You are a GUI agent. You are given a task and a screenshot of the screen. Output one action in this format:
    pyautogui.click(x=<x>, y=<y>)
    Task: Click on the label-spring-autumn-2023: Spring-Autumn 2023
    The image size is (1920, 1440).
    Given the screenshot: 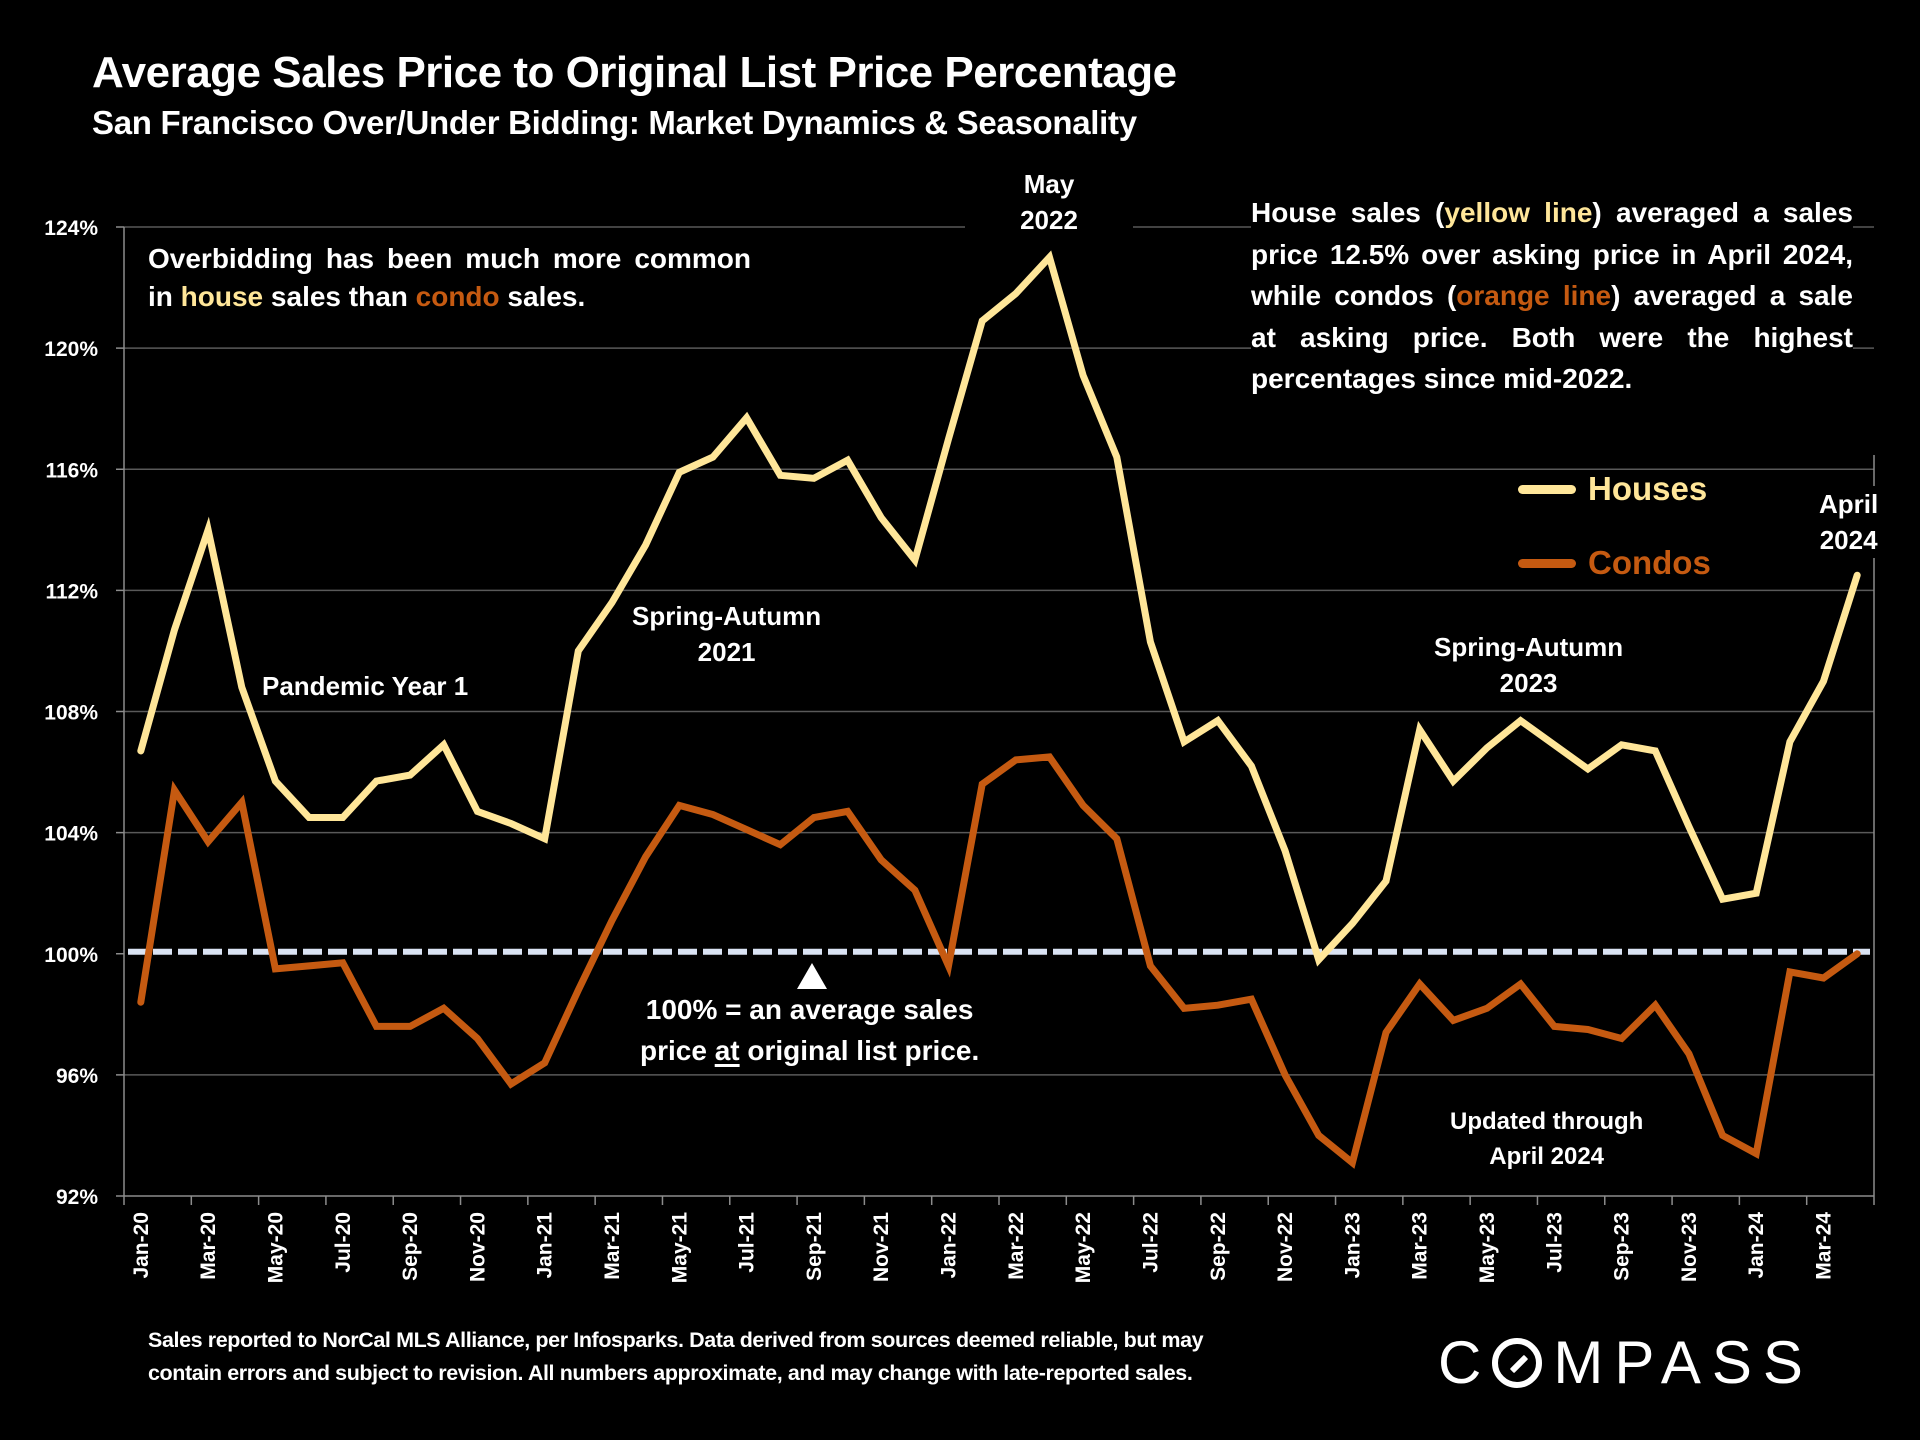 What is the action you would take?
    pyautogui.click(x=1528, y=665)
    